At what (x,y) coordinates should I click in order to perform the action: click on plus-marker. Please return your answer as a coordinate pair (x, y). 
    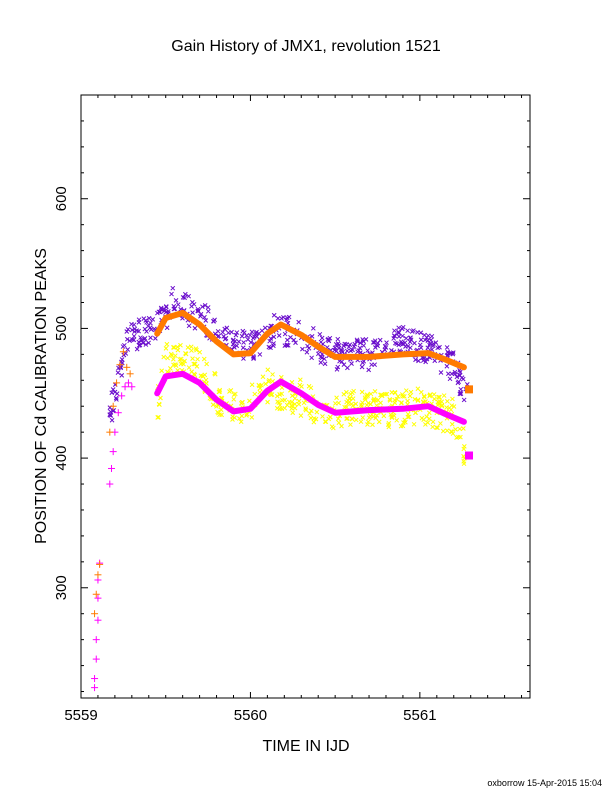
    Looking at the image, I should click on (95, 688).